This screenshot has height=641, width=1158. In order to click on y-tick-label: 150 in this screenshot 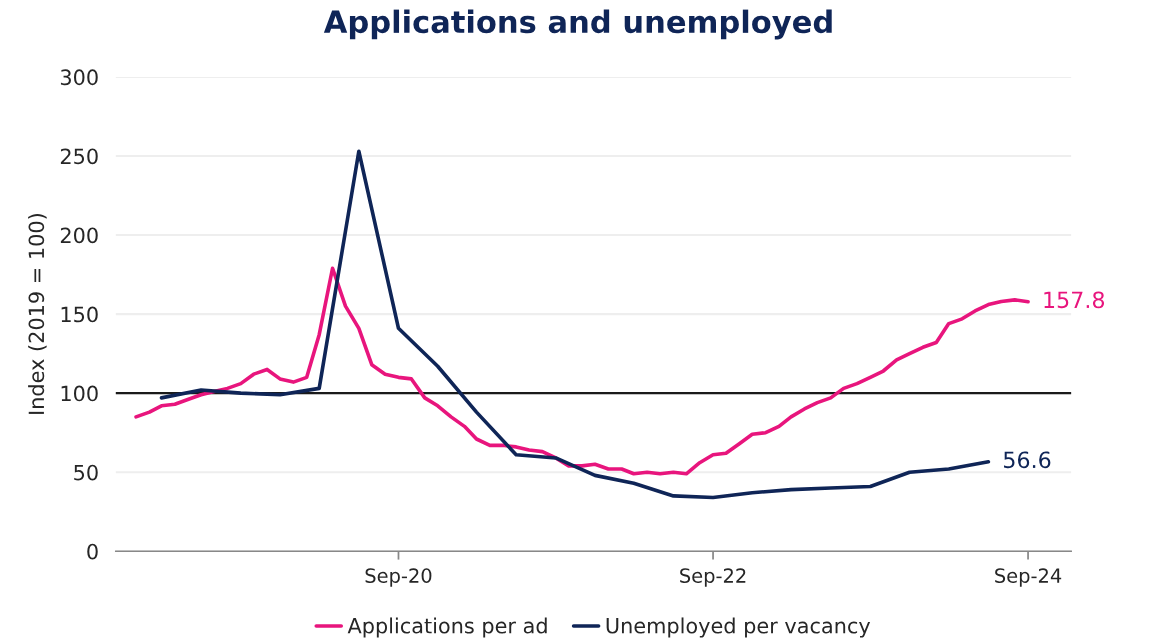, I will do `click(79, 314)`.